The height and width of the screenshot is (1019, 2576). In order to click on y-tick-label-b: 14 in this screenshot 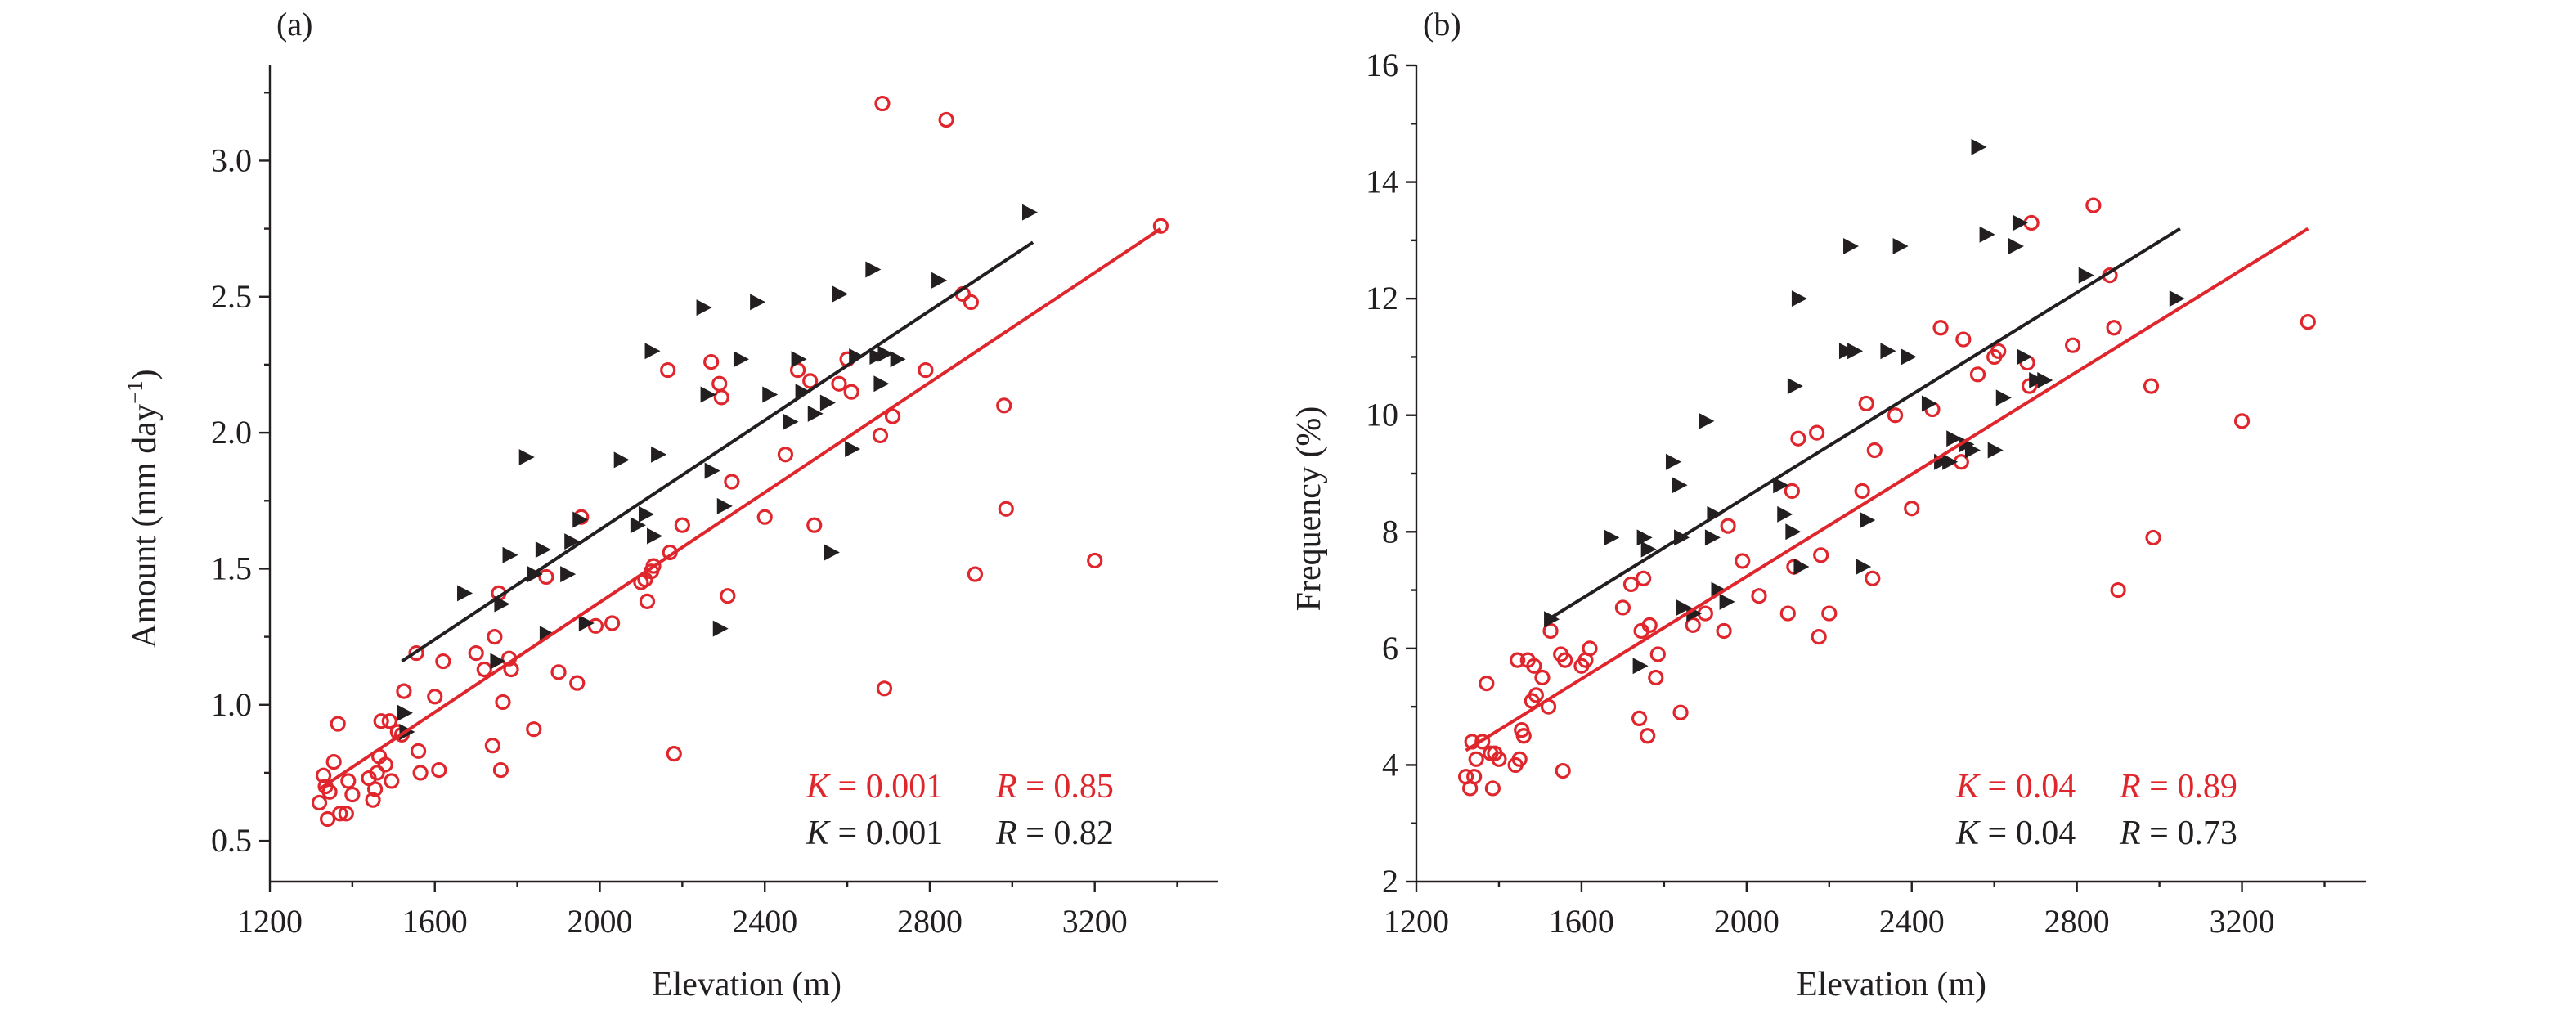, I will do `click(1382, 182)`.